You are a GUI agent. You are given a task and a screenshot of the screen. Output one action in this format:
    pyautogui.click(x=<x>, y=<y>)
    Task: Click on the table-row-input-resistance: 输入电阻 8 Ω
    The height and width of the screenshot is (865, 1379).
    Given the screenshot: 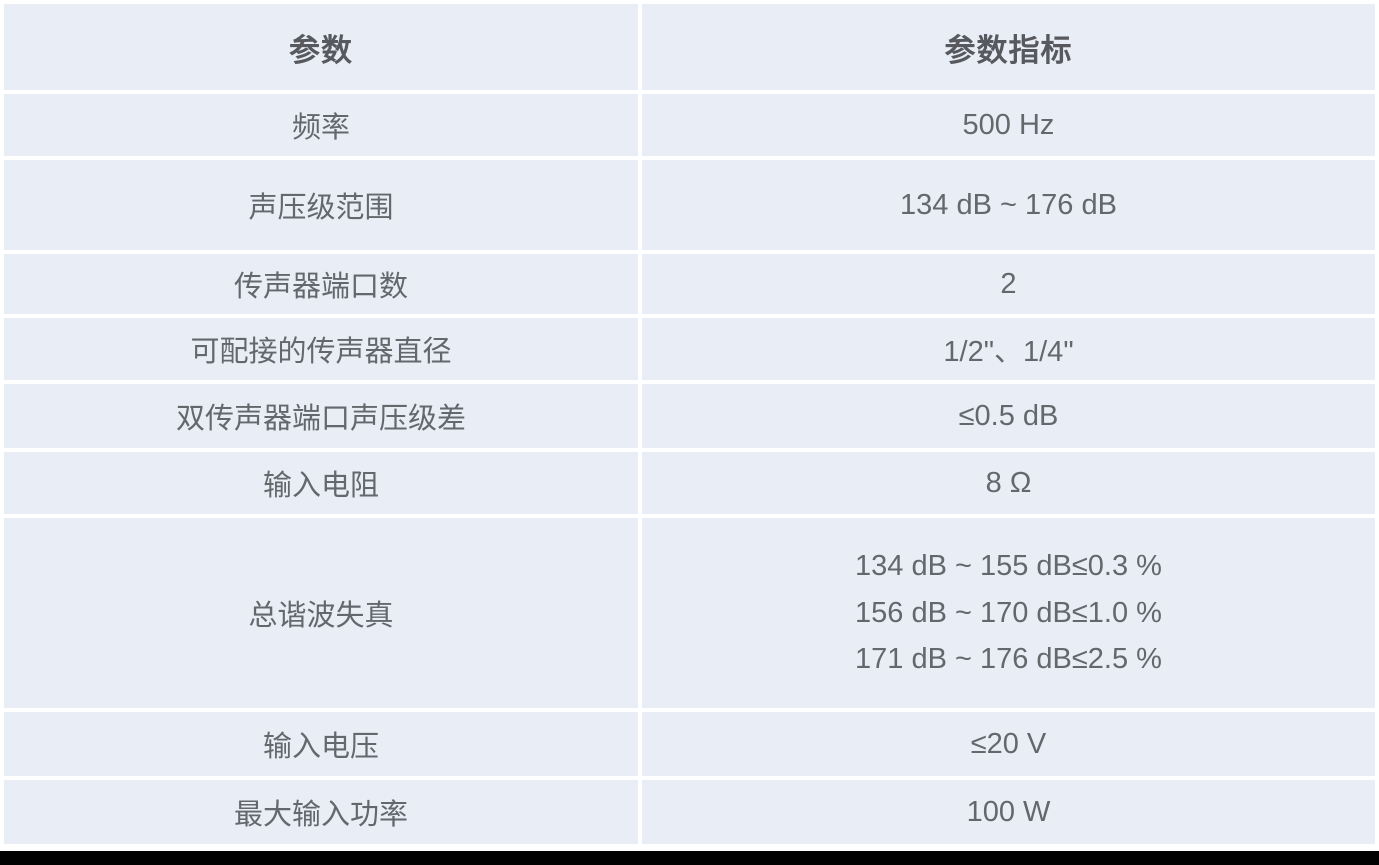 What is the action you would take?
    pyautogui.click(x=689, y=483)
    